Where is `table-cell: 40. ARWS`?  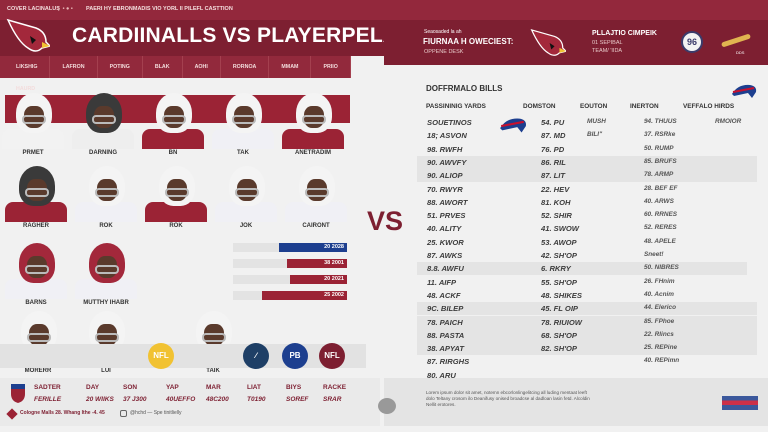
table-cell: 40. ARWS is located at coordinates (659, 201).